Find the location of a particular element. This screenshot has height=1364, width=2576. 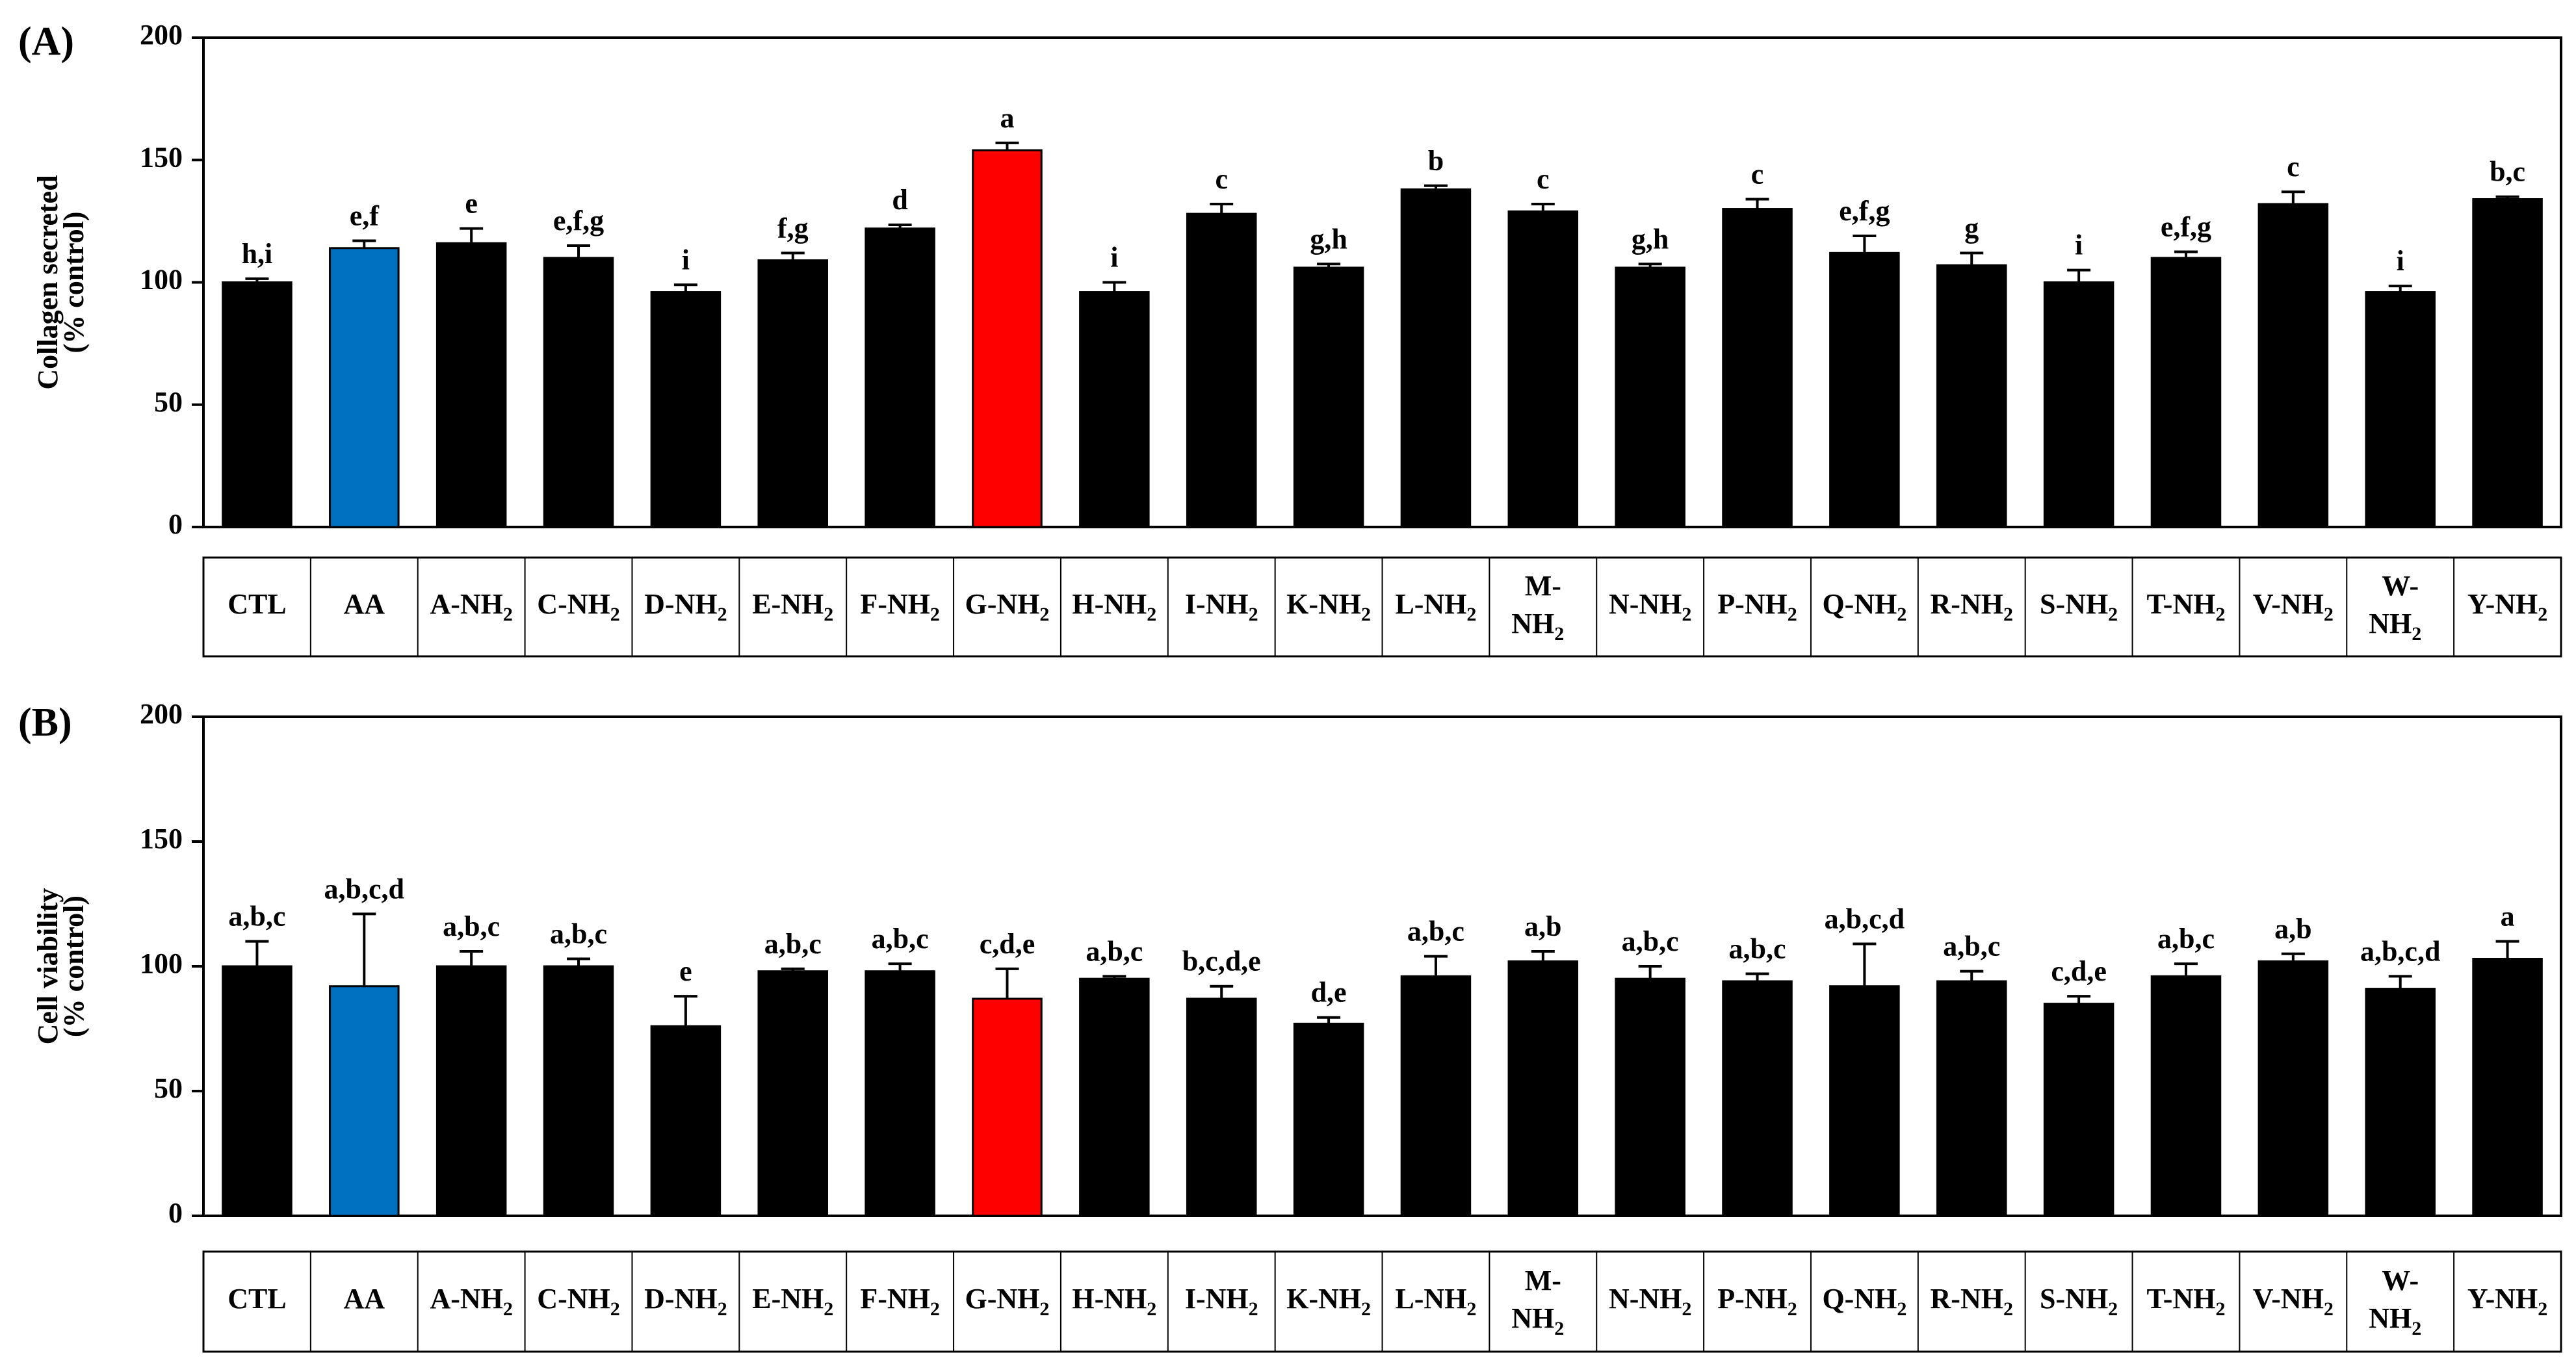

y-tick-label: 150 is located at coordinates (161, 839).